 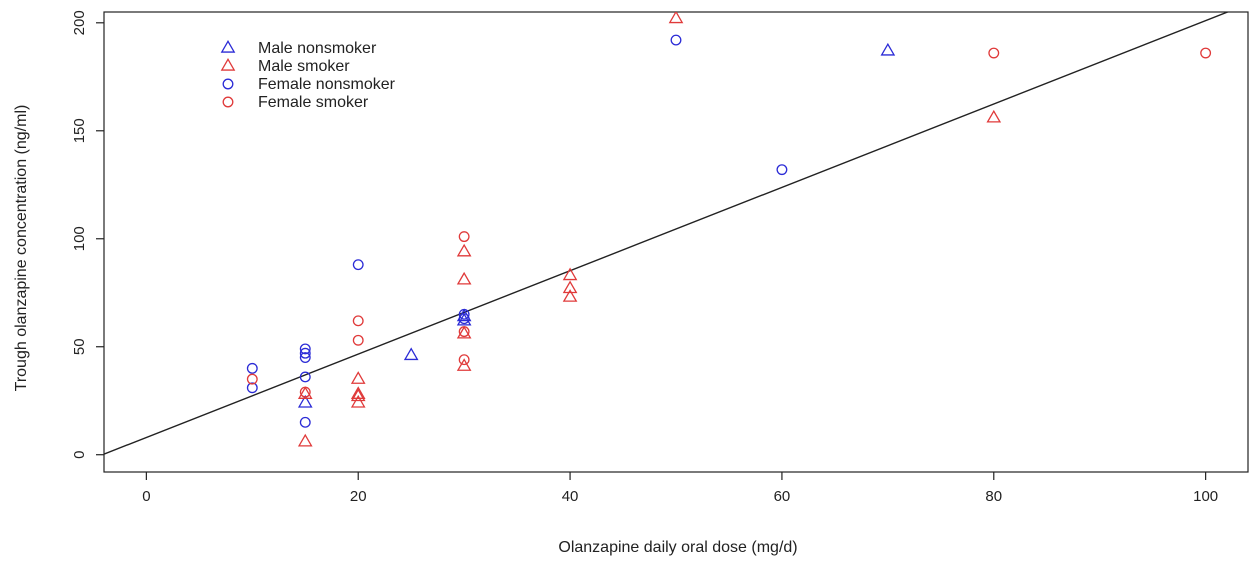 What do you see at coordinates (680, 488) in the screenshot?
I see `x-axis: 0 20 40 60 80 100` at bounding box center [680, 488].